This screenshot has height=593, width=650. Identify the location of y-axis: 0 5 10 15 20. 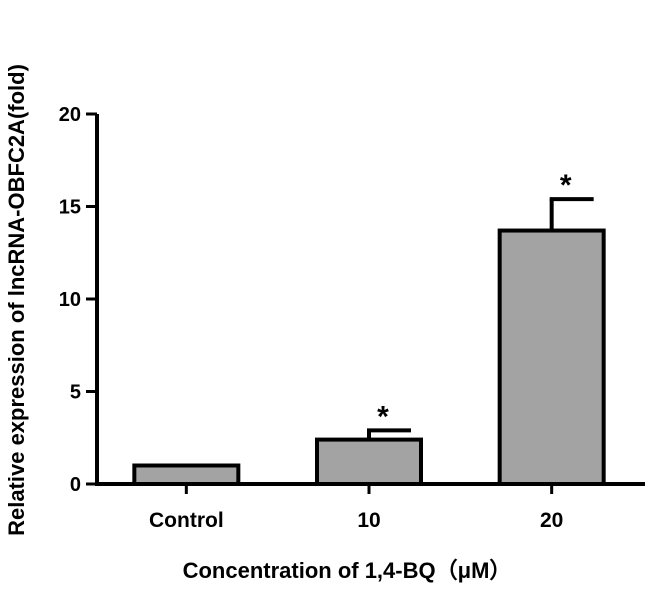
(79, 300).